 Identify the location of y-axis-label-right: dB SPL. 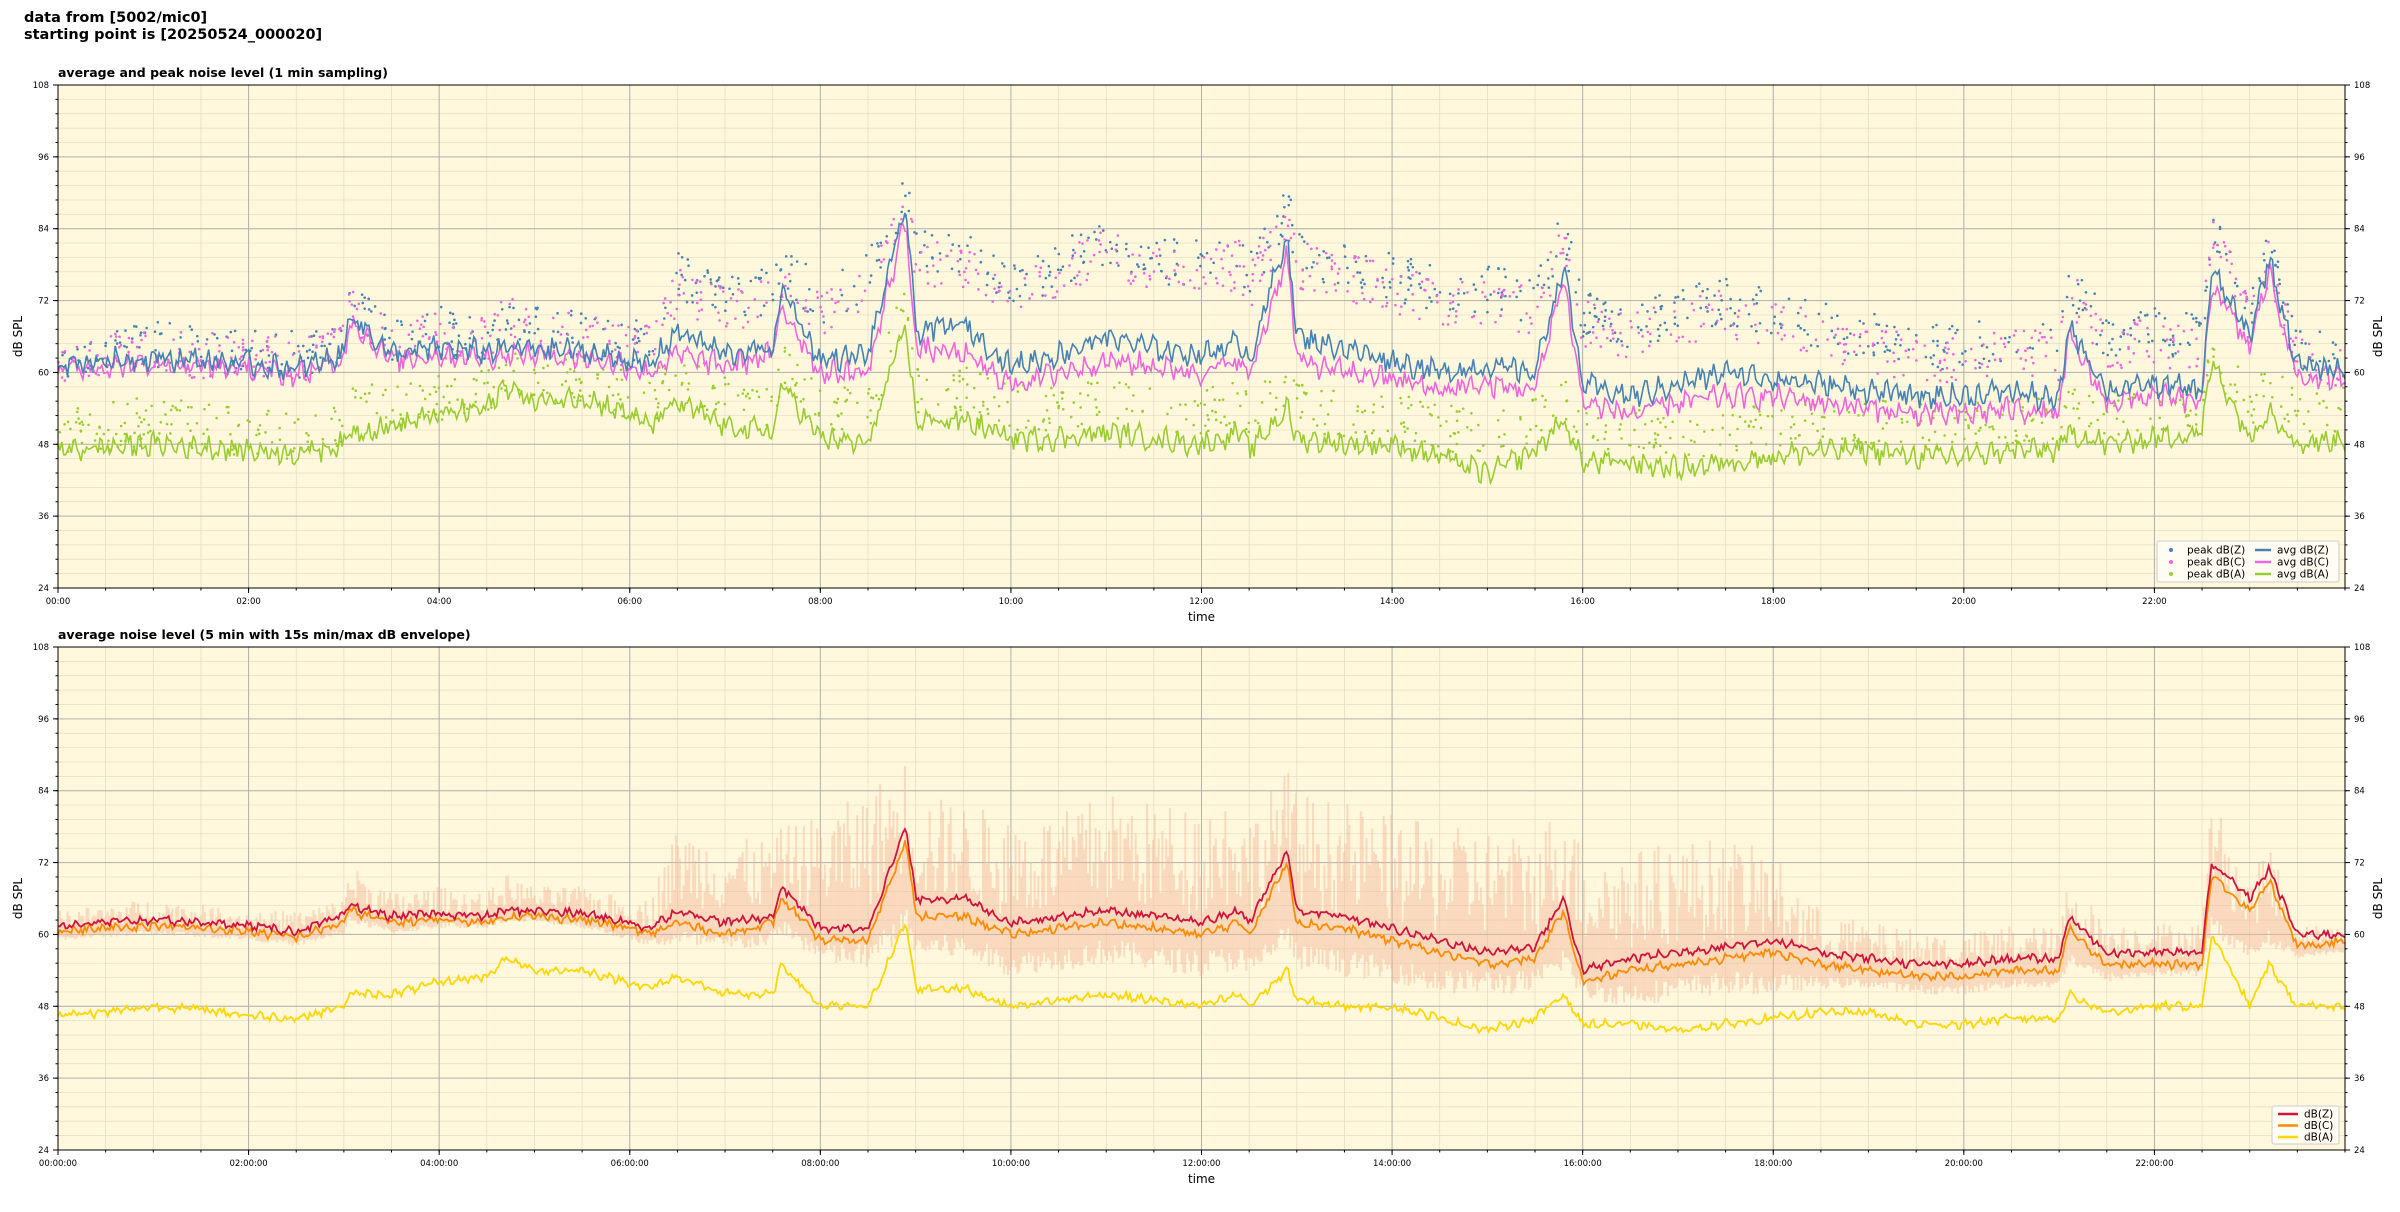
(2378, 337).